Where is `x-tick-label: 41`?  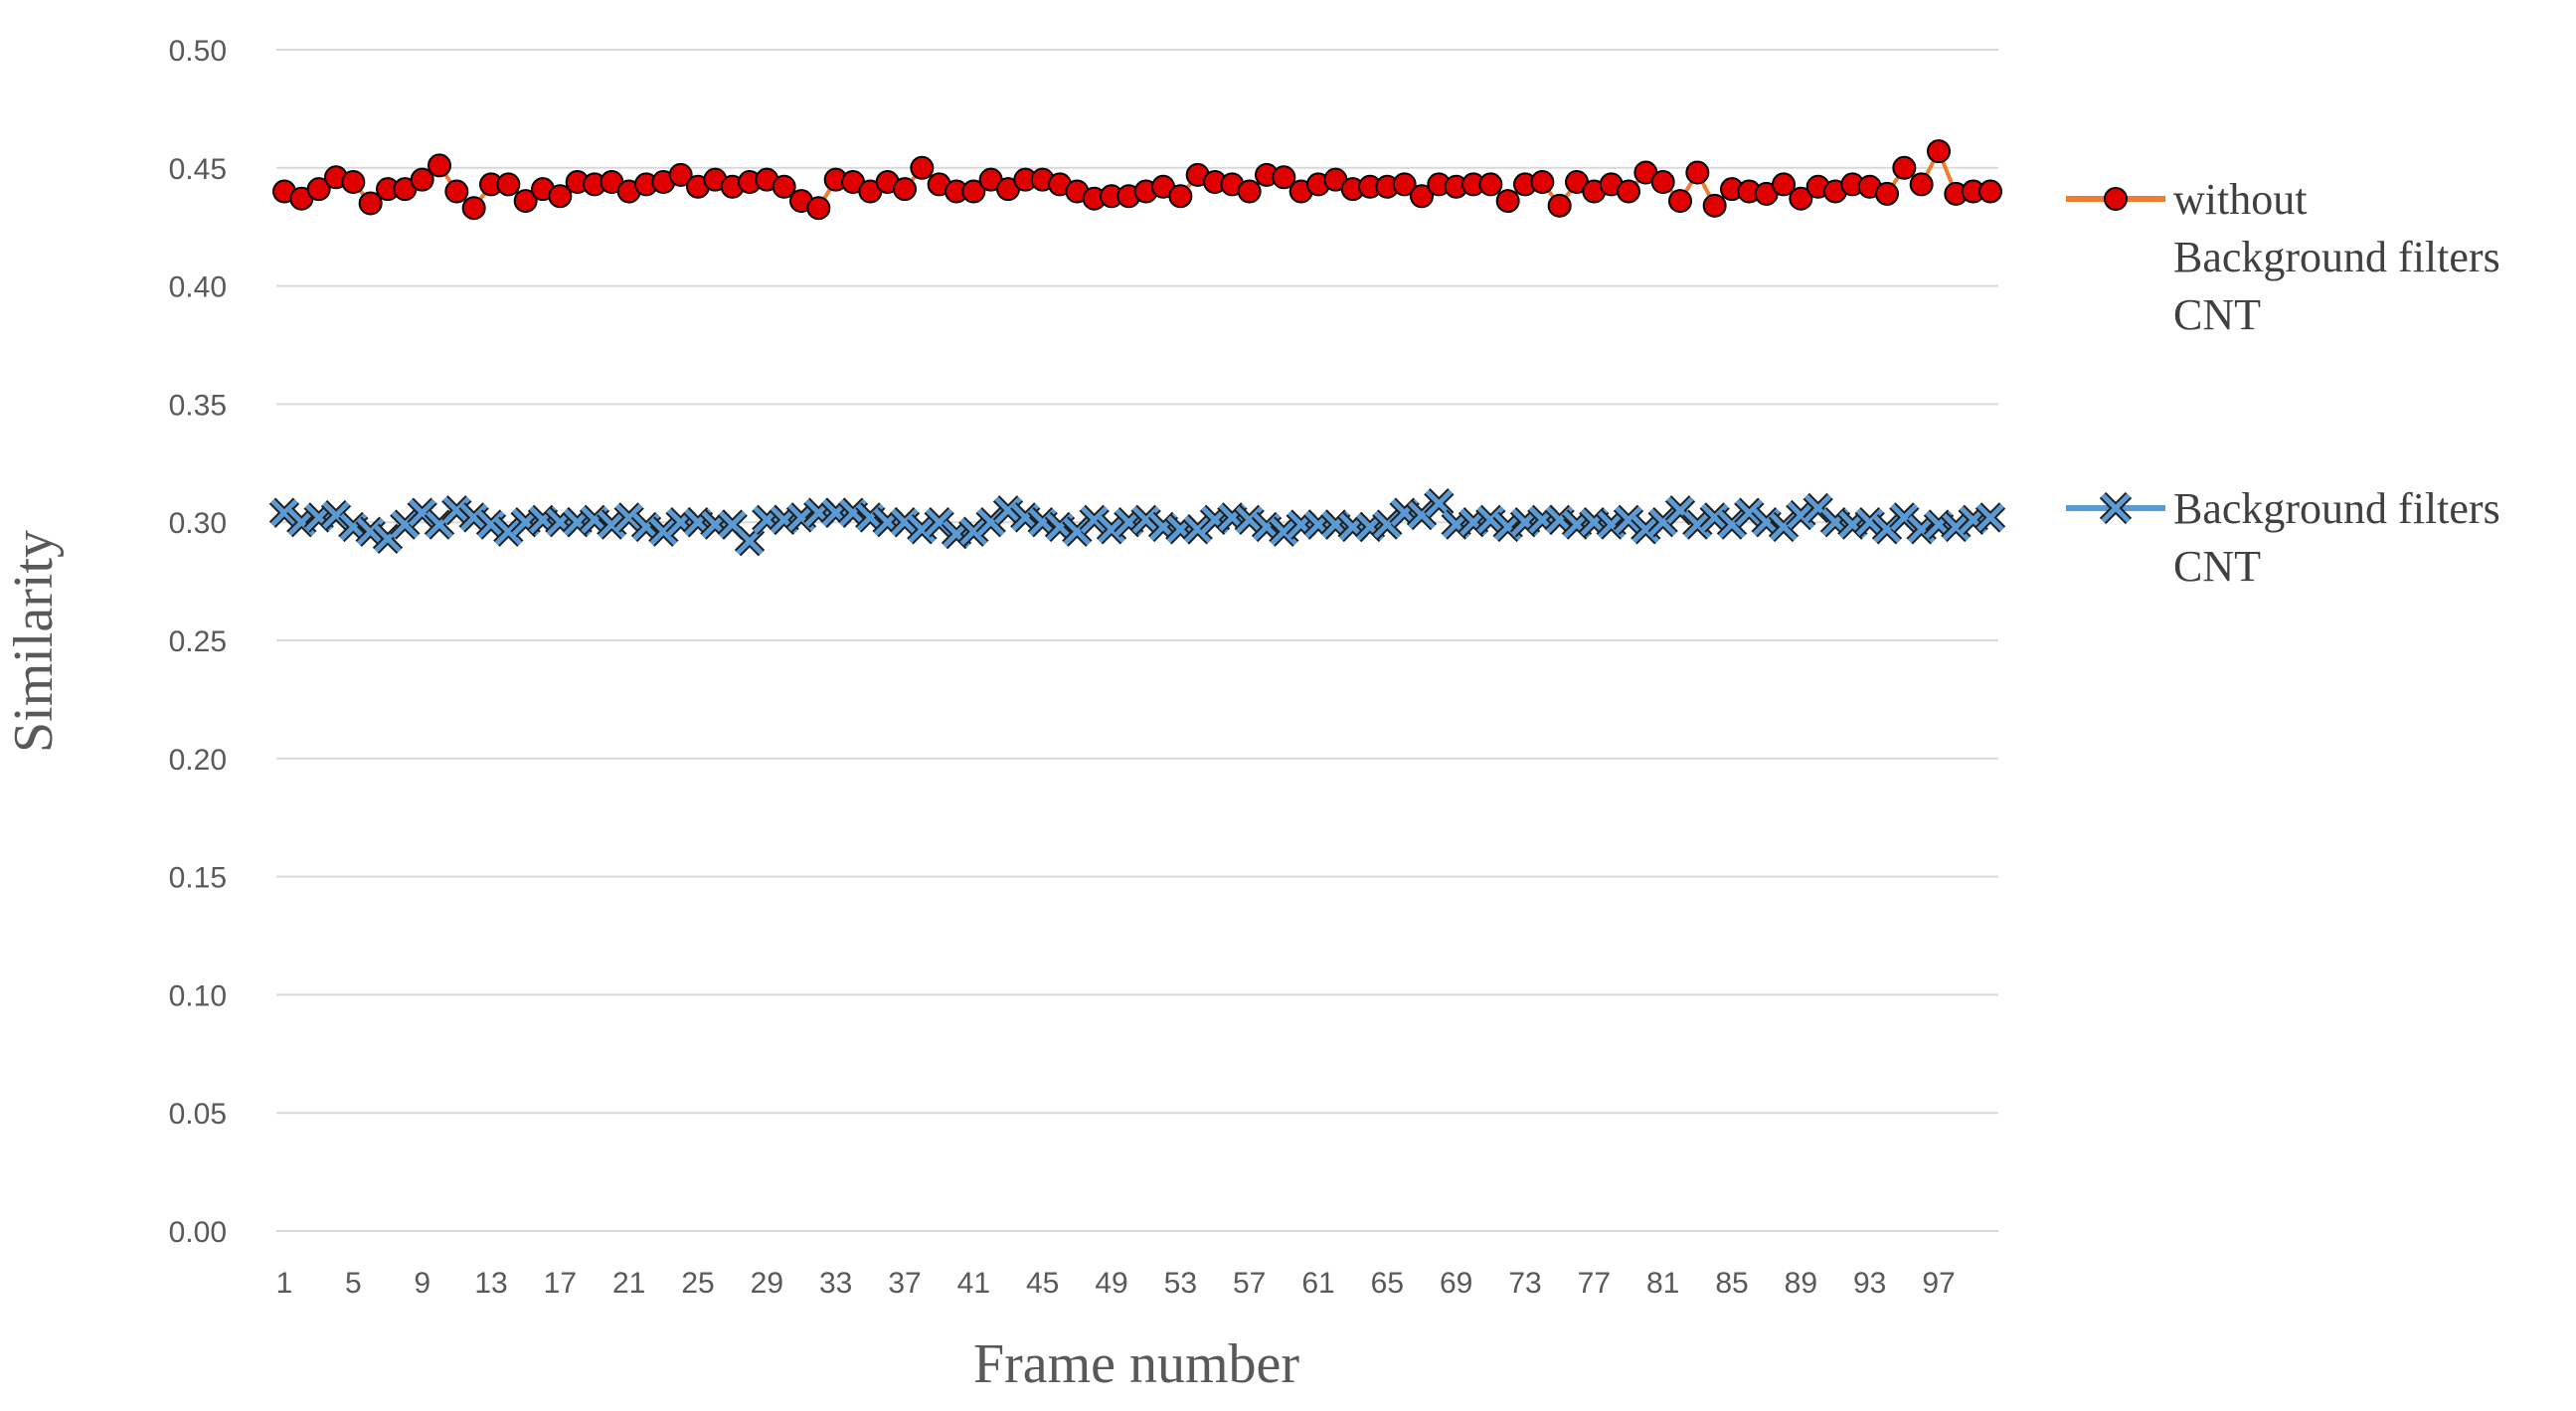
x-tick-label: 41 is located at coordinates (973, 1284).